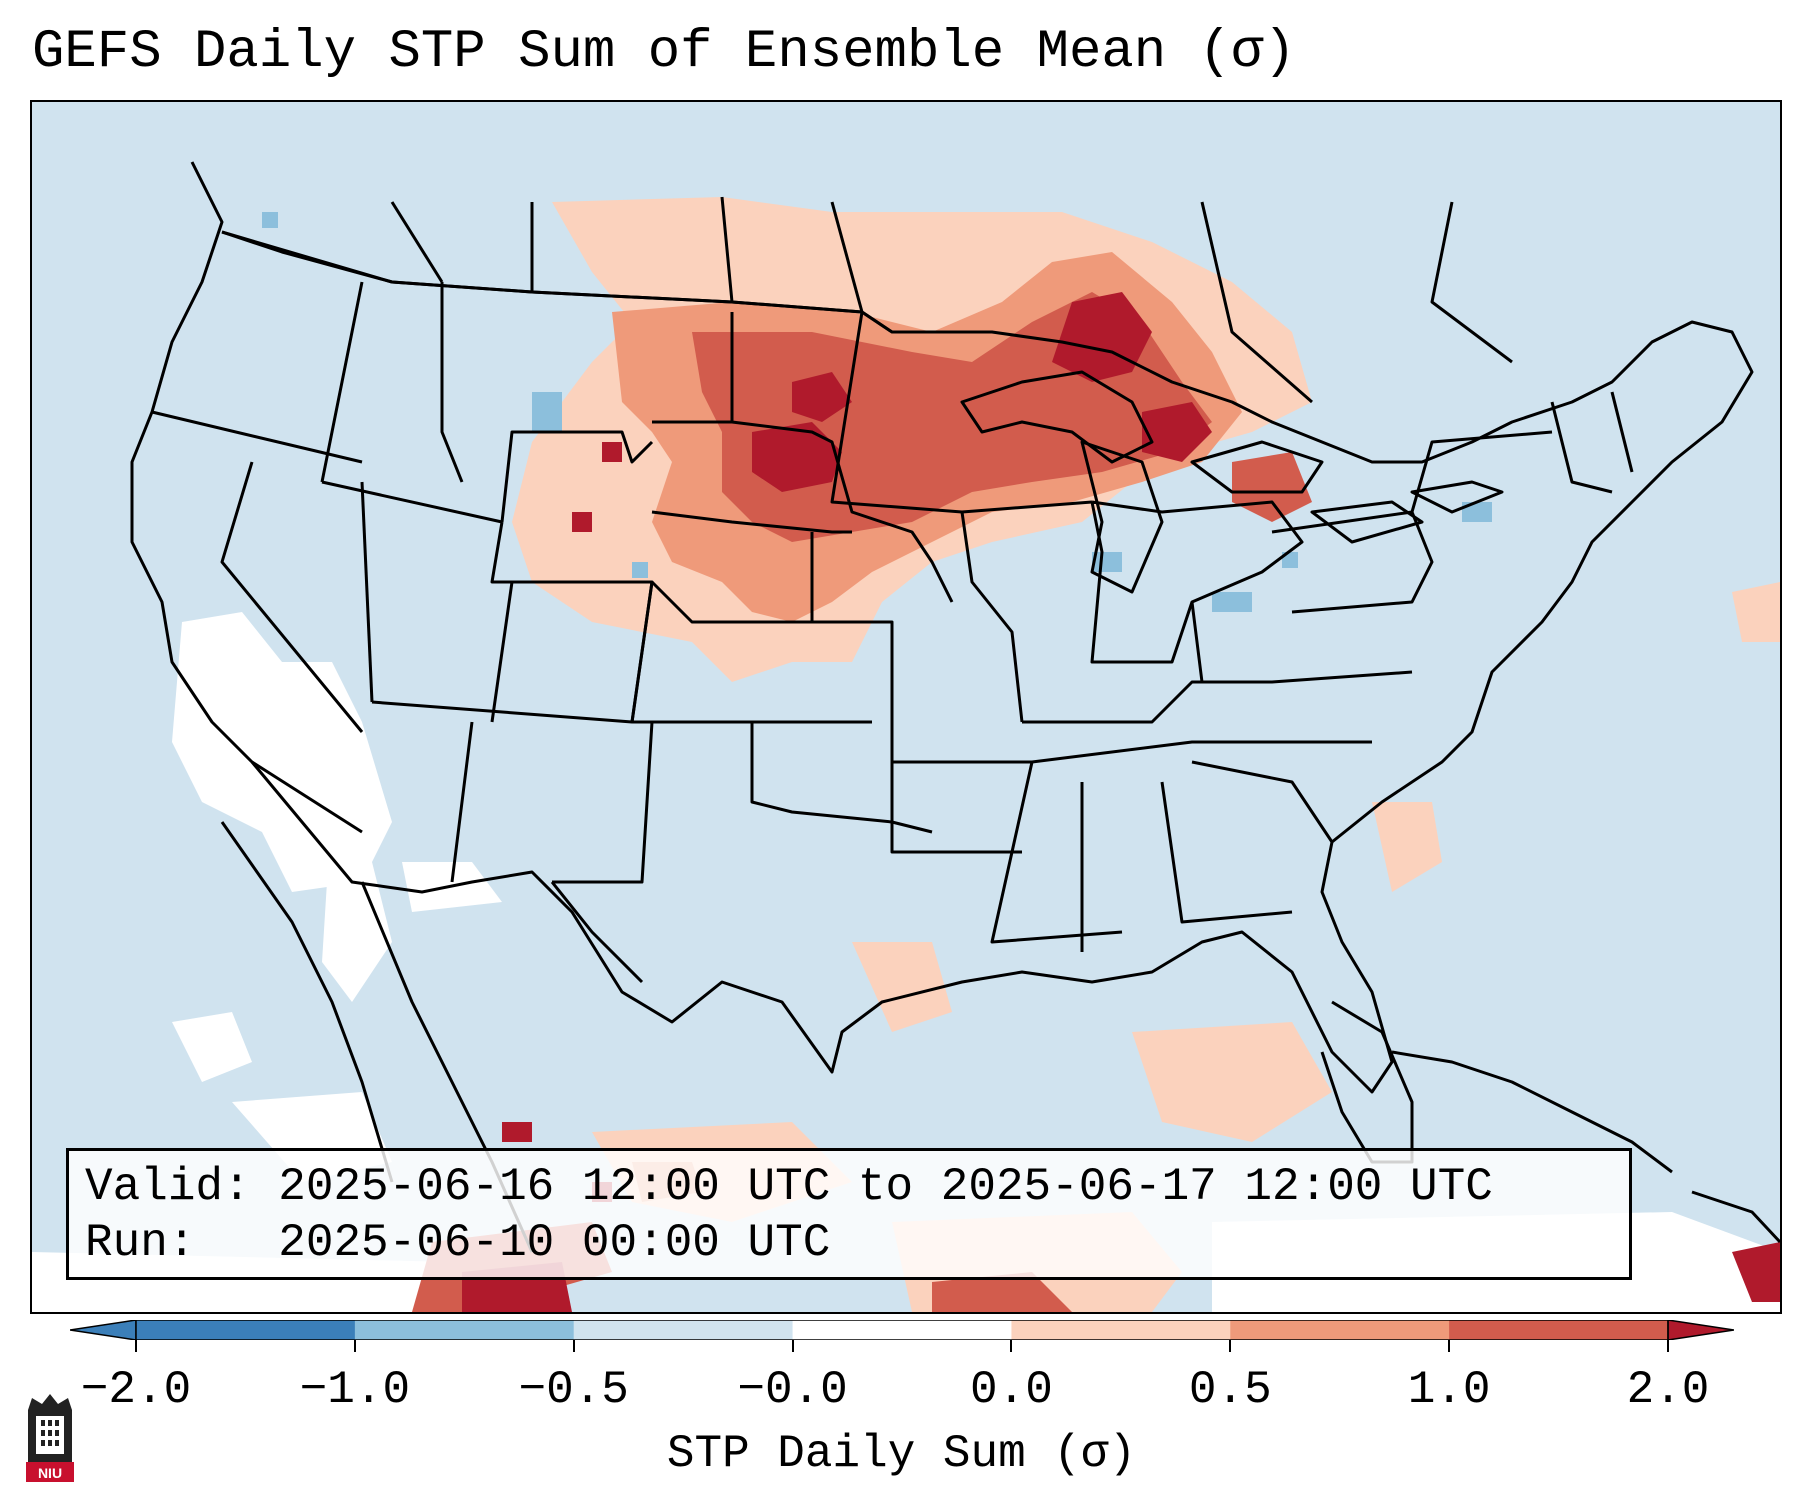 The width and height of the screenshot is (1803, 1506). I want to click on colorbar-tick-label: 1.0, so click(1449, 1390).